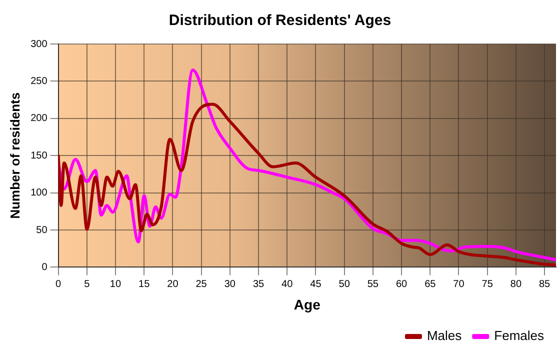 The image size is (560, 353). I want to click on y-tick-label: 50, so click(42, 230).